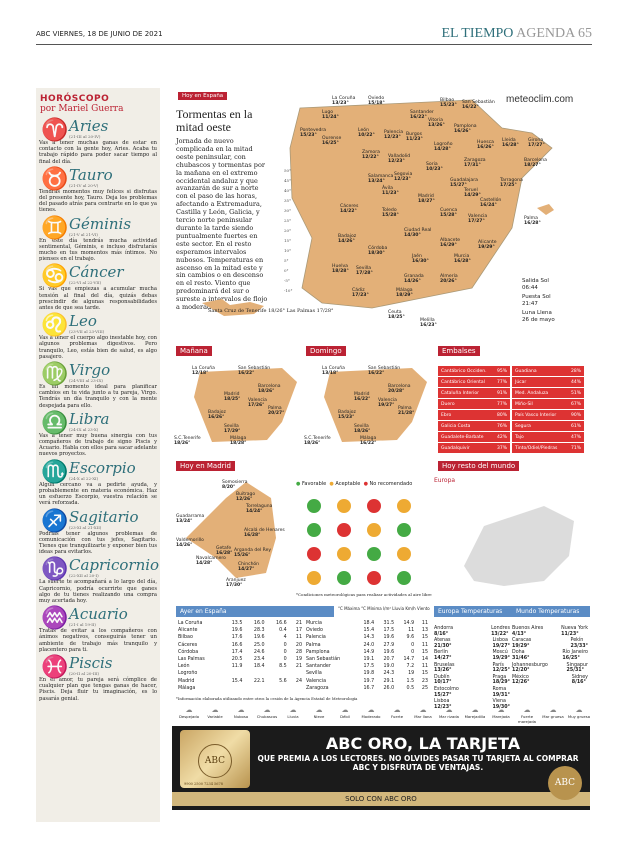 The image size is (620, 846). I want to click on legend-item: ☁ Nuboso, so click(241, 712).